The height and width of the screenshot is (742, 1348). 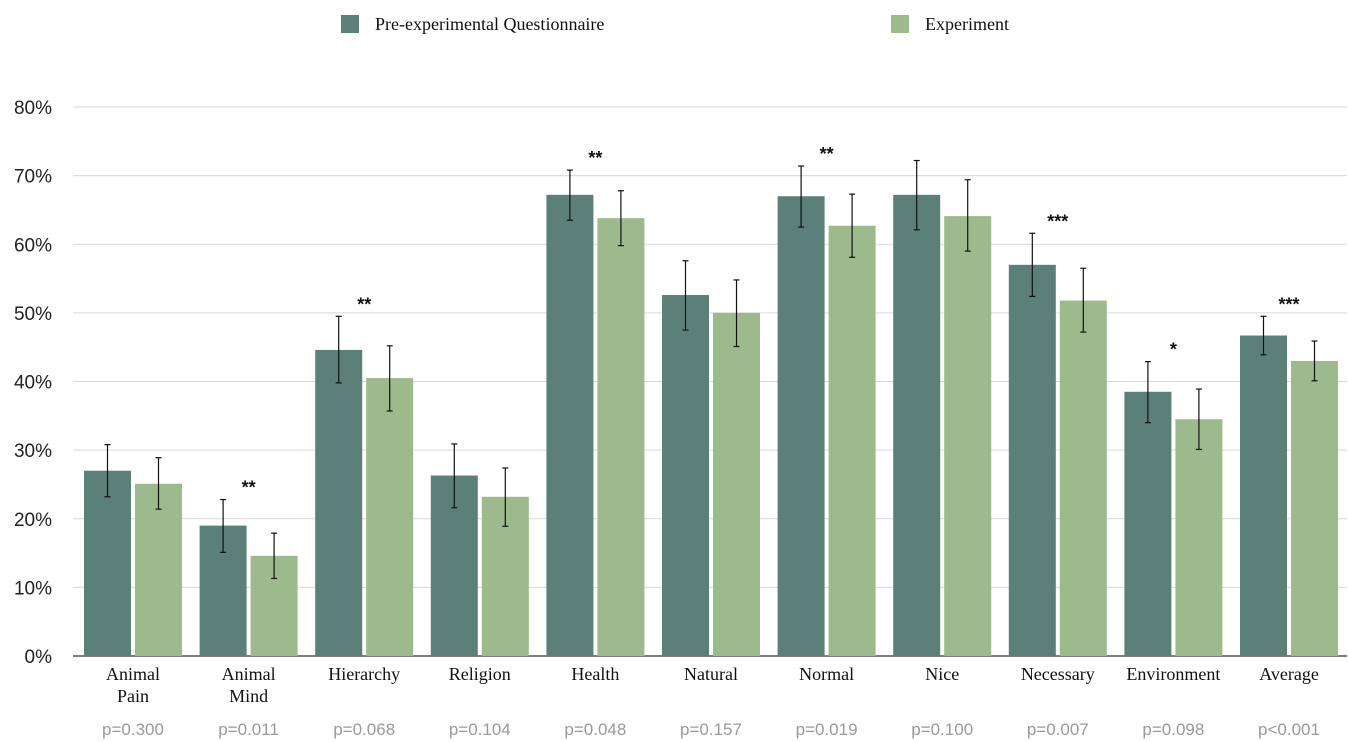 What do you see at coordinates (1173, 350) in the screenshot?
I see `significance-marker: *` at bounding box center [1173, 350].